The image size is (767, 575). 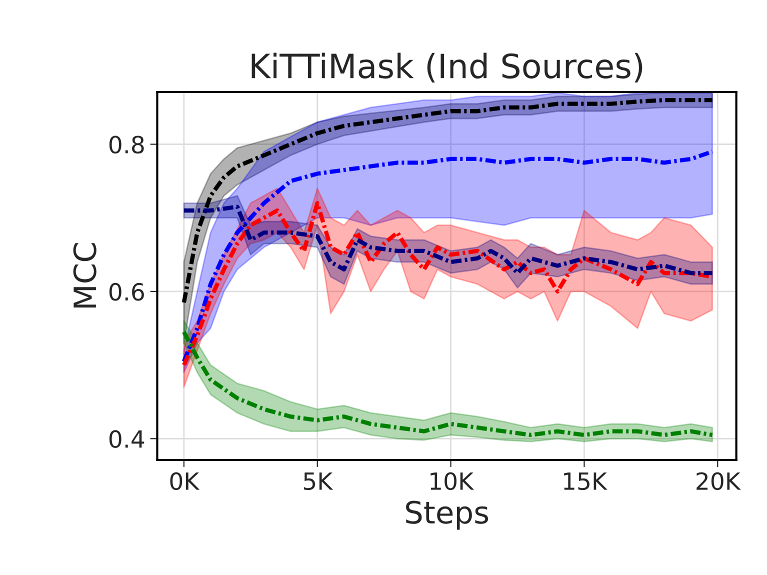 I want to click on line-series, so click(x=448, y=240).